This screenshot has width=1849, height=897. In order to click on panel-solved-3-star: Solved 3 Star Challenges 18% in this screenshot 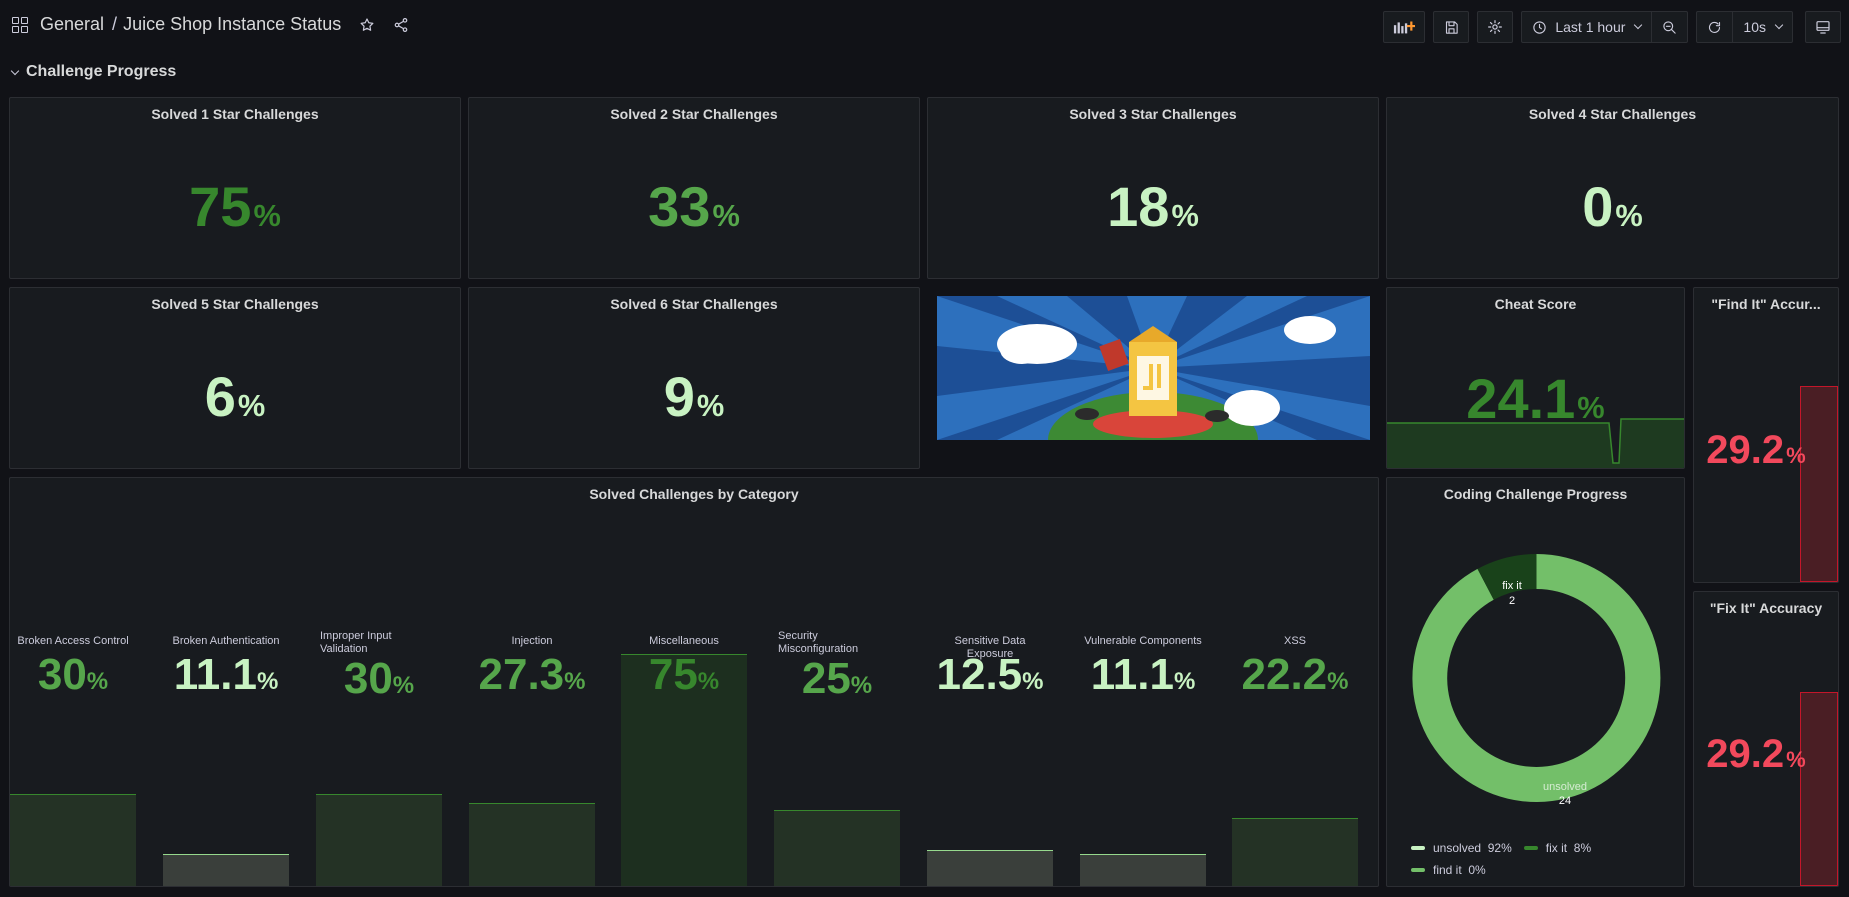, I will do `click(1153, 188)`.